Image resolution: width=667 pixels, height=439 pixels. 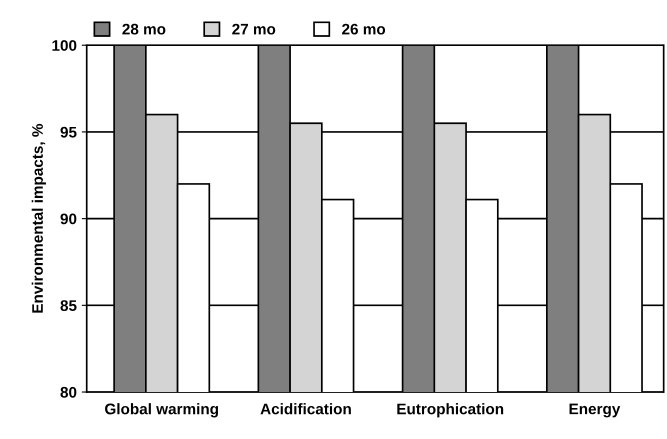 What do you see at coordinates (254, 29) in the screenshot?
I see `legend-label: 27 mo` at bounding box center [254, 29].